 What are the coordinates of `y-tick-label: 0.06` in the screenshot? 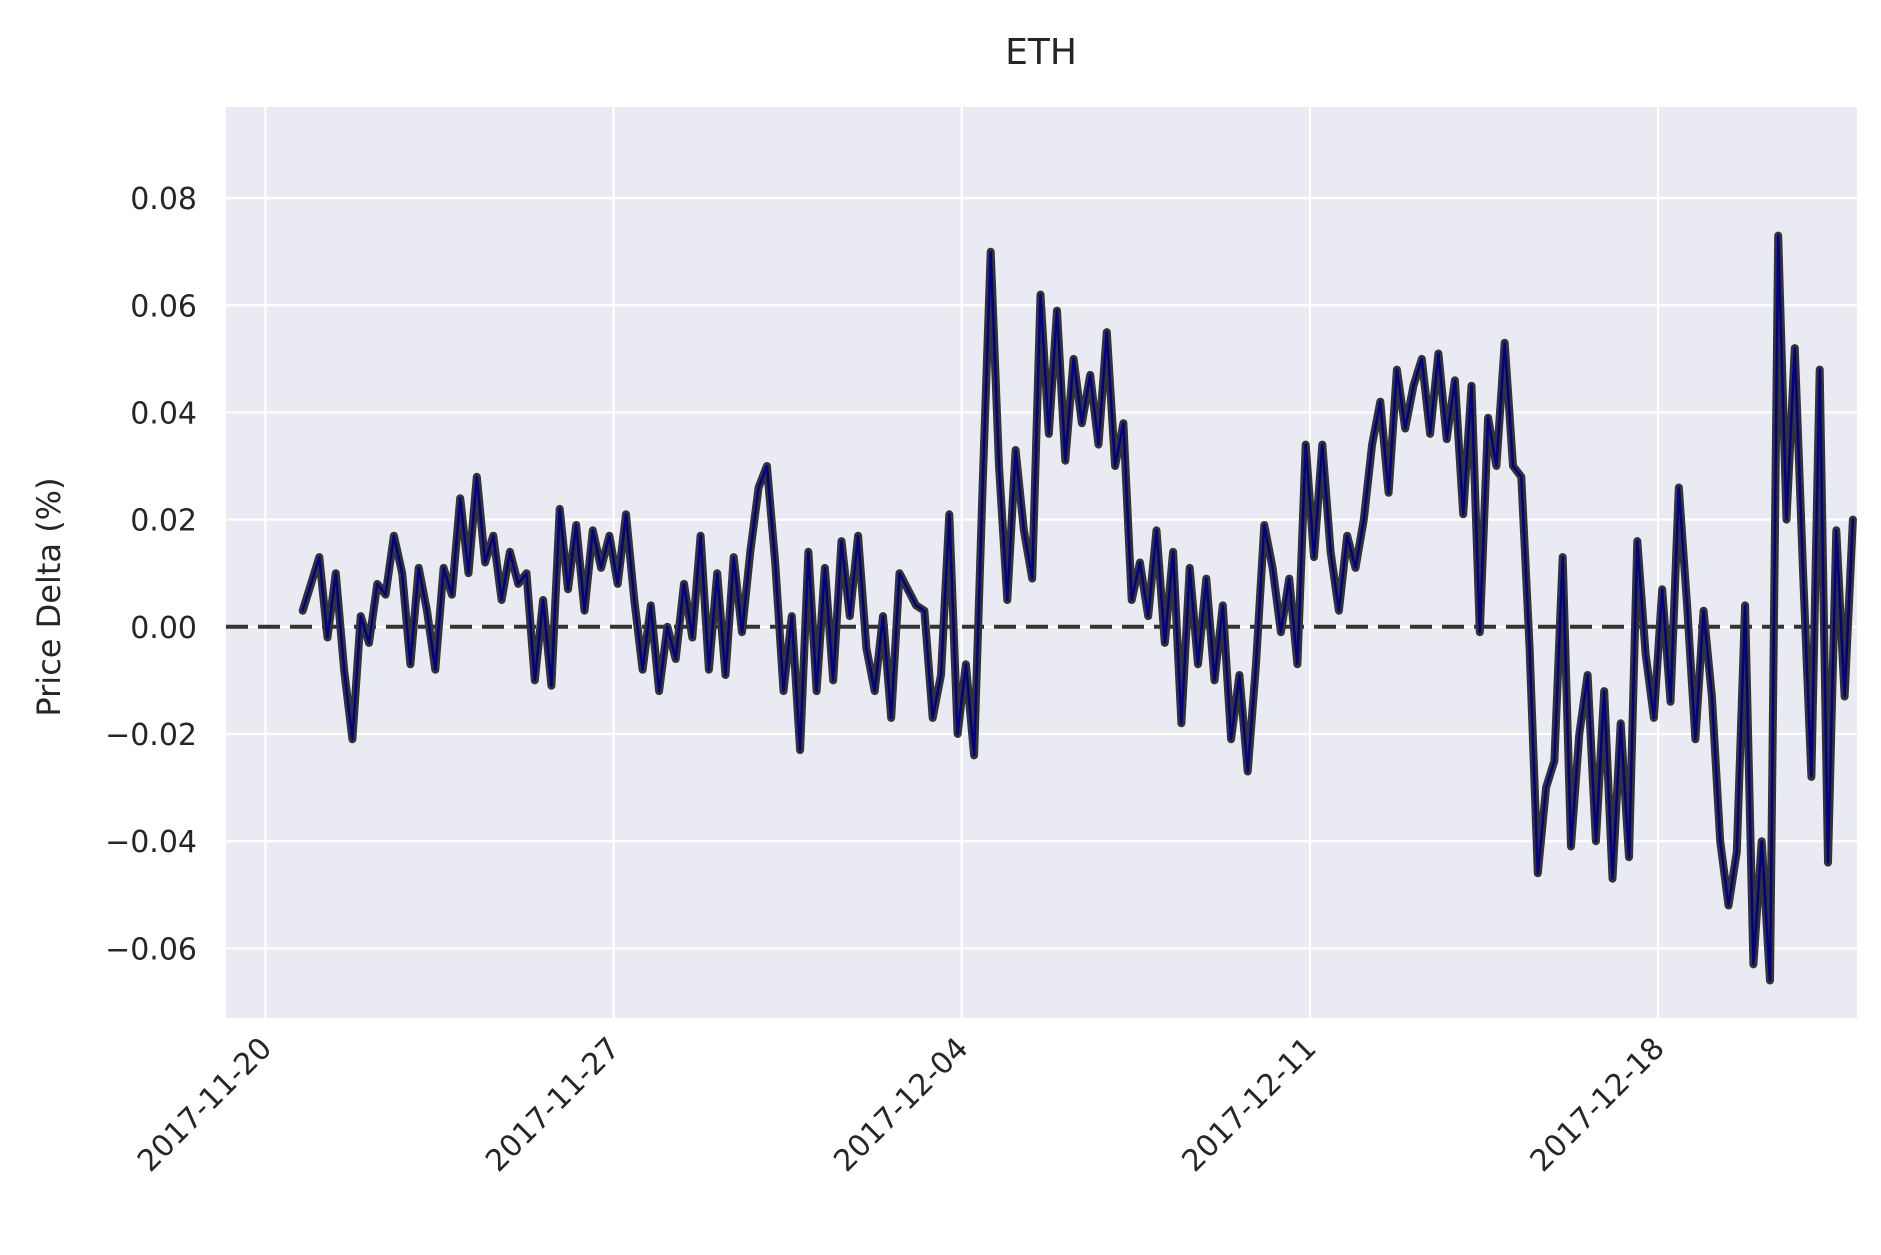 It's located at (163, 306).